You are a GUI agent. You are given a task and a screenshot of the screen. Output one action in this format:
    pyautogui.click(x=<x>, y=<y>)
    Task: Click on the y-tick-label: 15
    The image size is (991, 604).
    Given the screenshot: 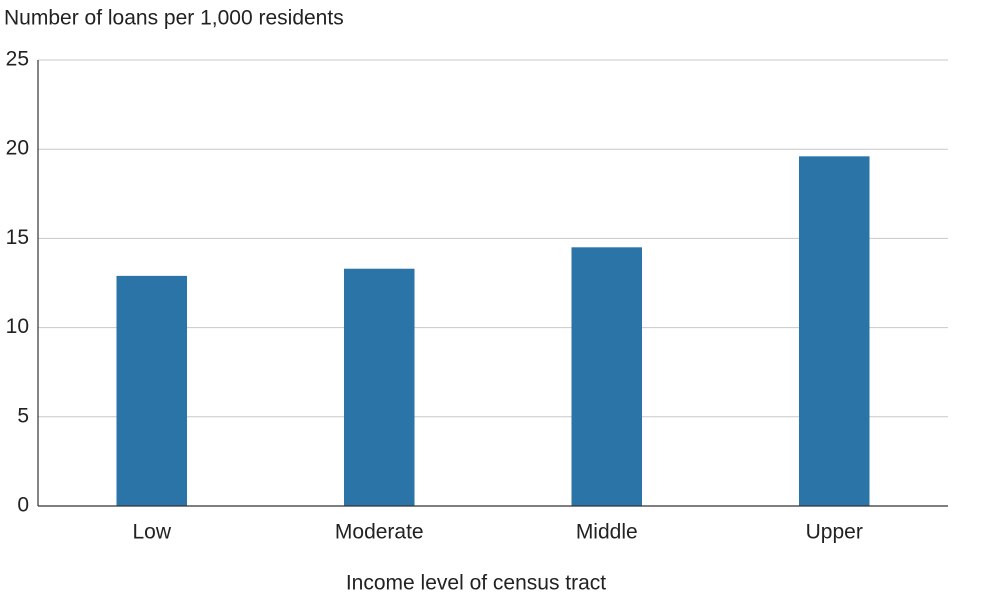 What is the action you would take?
    pyautogui.click(x=17, y=237)
    